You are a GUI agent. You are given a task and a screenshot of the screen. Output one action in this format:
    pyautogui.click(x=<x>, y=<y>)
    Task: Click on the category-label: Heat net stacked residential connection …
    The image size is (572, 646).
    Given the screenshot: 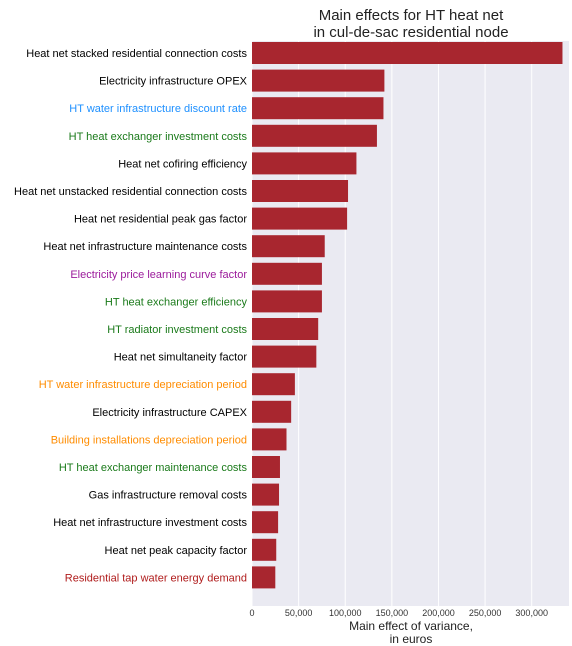 What is the action you would take?
    pyautogui.click(x=136, y=54)
    